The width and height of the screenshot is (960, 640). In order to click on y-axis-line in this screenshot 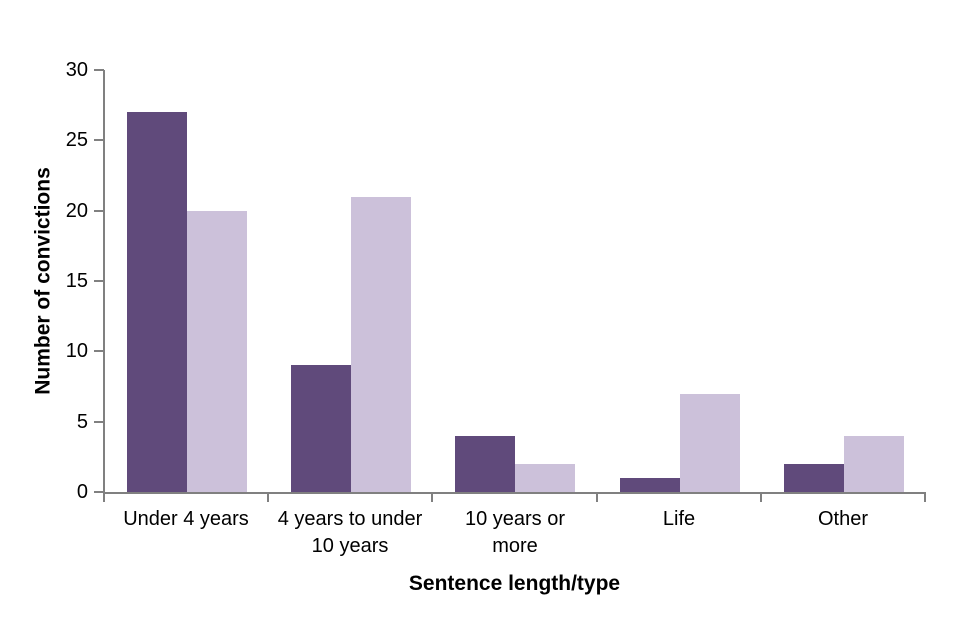, I will do `click(104, 282)`.